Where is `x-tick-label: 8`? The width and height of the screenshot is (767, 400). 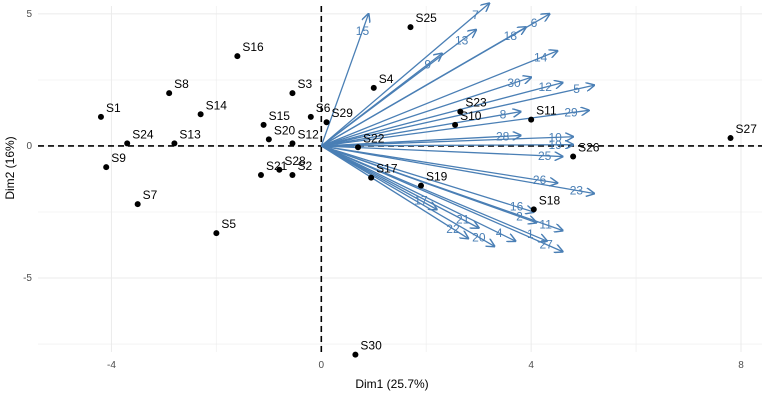 x-tick-label: 8 is located at coordinates (741, 365).